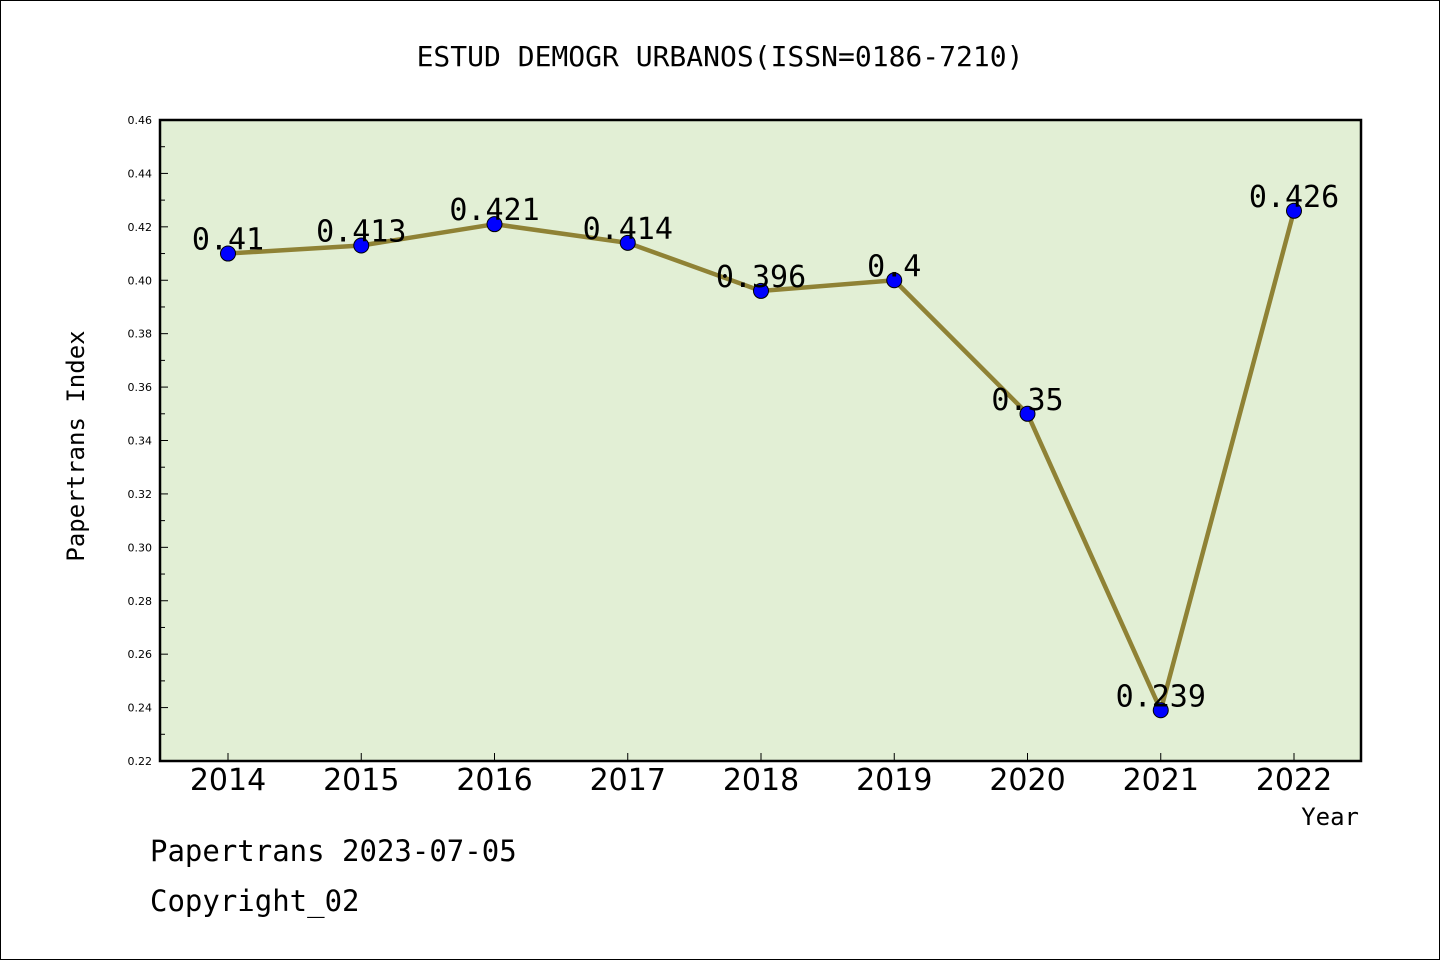  What do you see at coordinates (140, 387) in the screenshot?
I see `y-tick-label: 0.36` at bounding box center [140, 387].